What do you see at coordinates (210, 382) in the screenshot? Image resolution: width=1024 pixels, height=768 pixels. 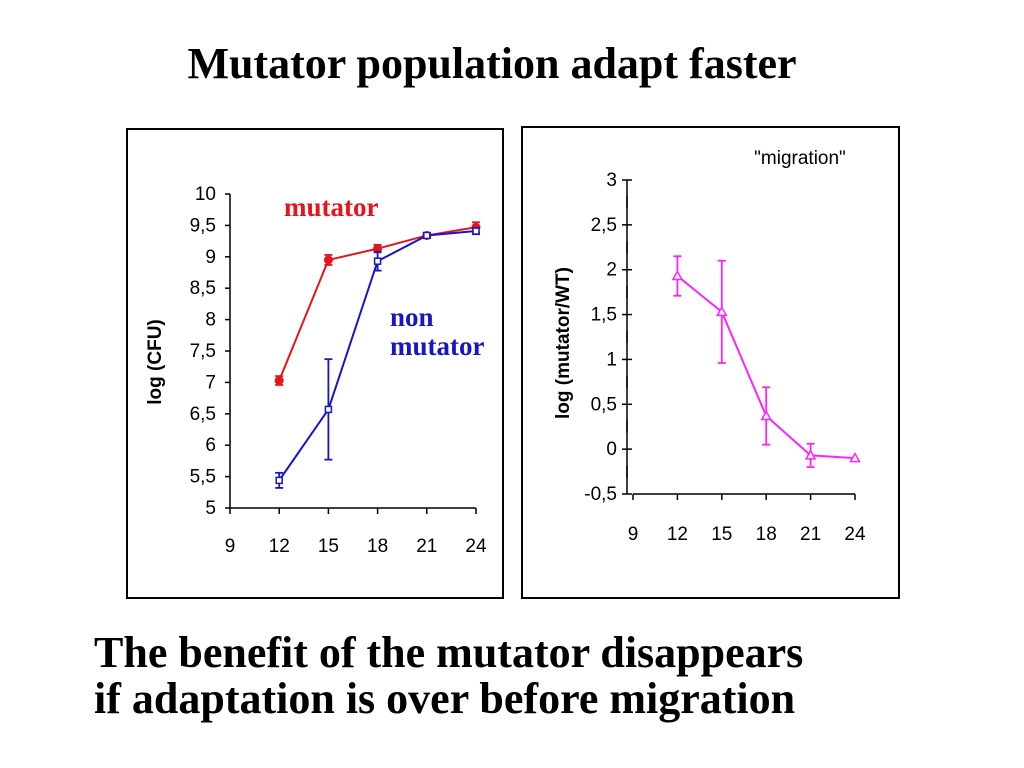 I see `y-tick-label: 7` at bounding box center [210, 382].